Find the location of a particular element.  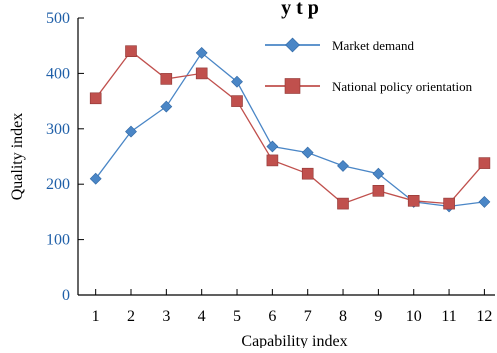

x-tick-label: 10 is located at coordinates (414, 316).